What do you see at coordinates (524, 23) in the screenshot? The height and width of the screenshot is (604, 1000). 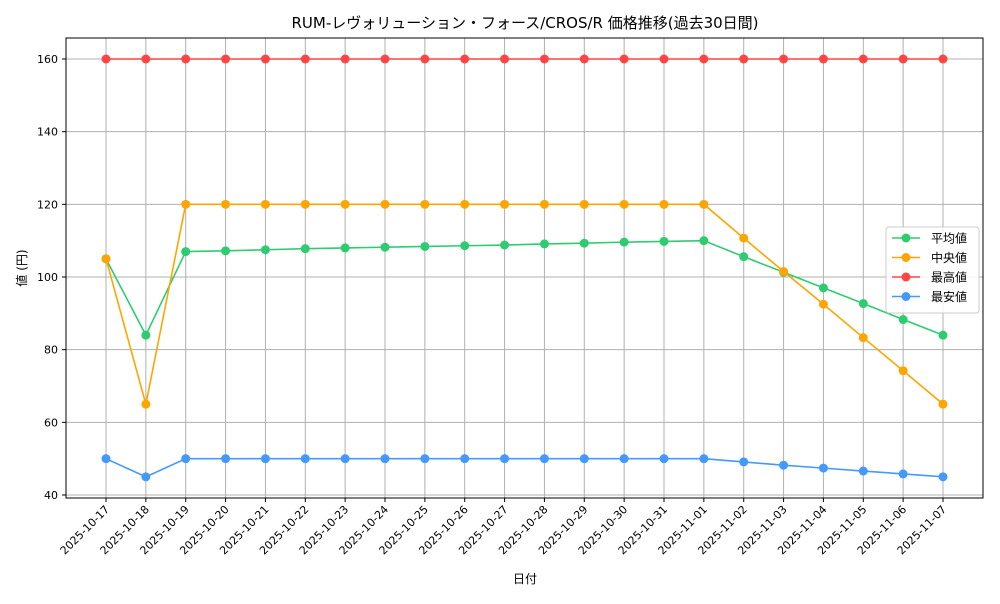 I see `chart-title: RUM-レヴォリューション・フォース/CROS/R 価格推移(過去30日間)` at bounding box center [524, 23].